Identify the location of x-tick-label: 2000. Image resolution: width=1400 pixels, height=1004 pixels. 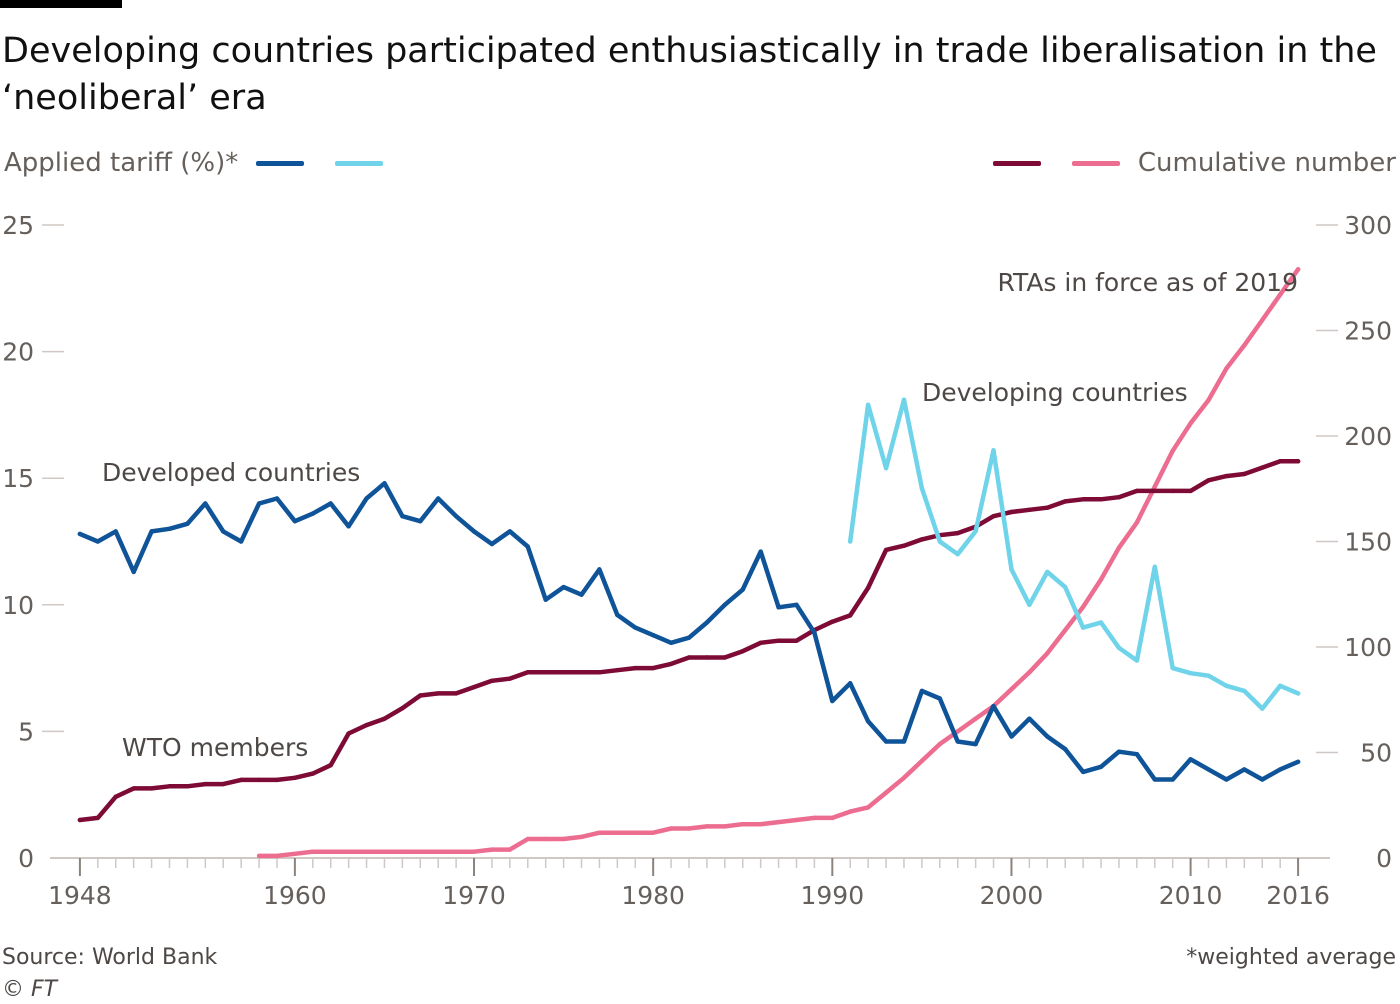
(1012, 895).